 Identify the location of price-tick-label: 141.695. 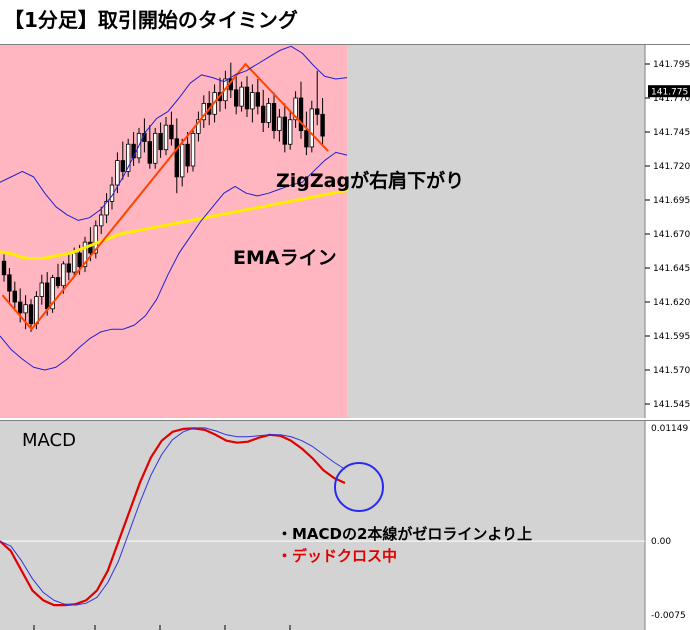
(671, 201).